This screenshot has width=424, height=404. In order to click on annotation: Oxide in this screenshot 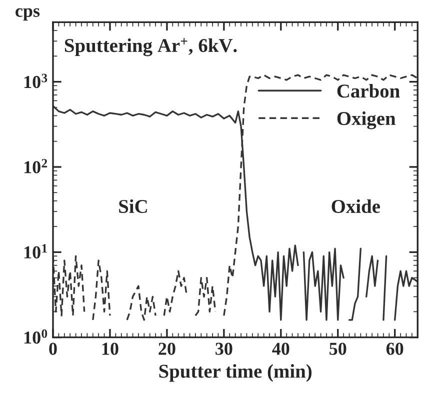, I will do `click(356, 206)`.